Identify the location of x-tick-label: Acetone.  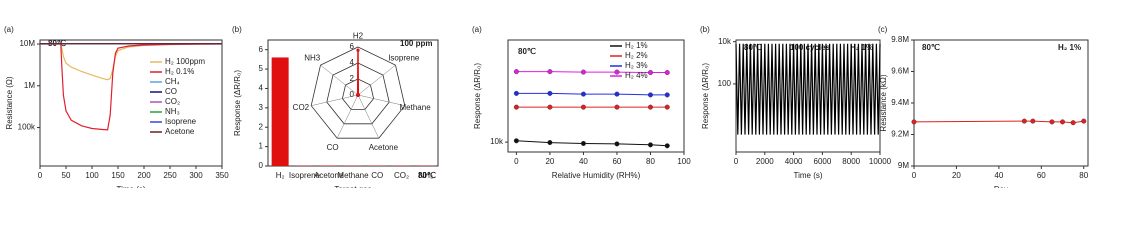
(329, 175).